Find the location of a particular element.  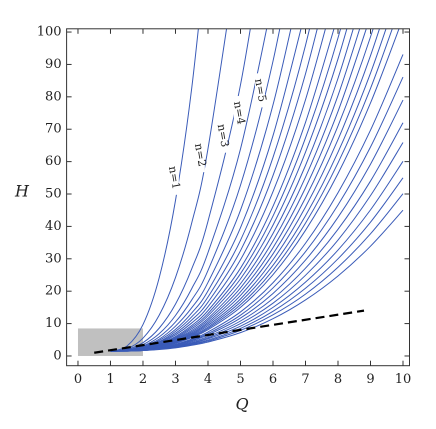

x-tick-label: 1 is located at coordinates (110, 379).